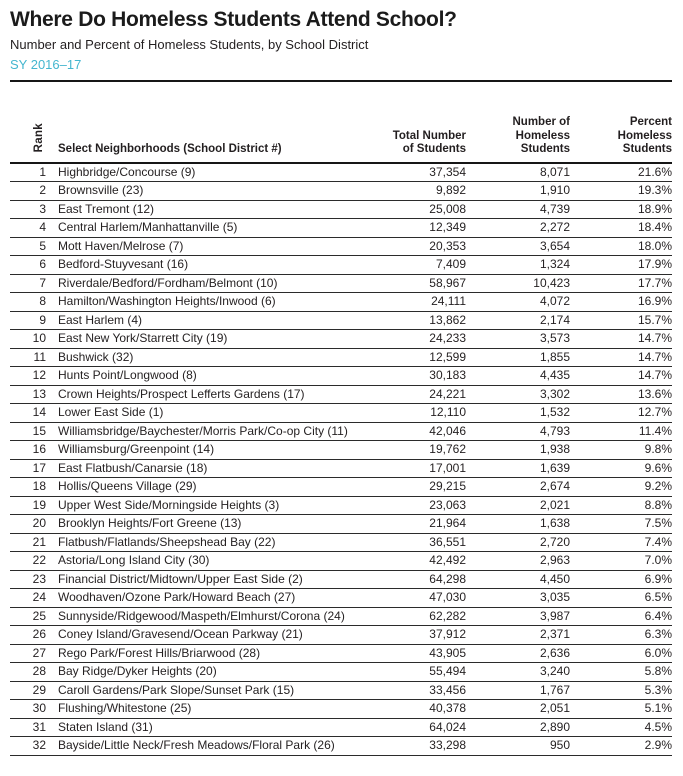 This screenshot has height=776, width=683. What do you see at coordinates (198, 172) in the screenshot?
I see `neighborhood-cell: Highbridge/Concourse (9)` at bounding box center [198, 172].